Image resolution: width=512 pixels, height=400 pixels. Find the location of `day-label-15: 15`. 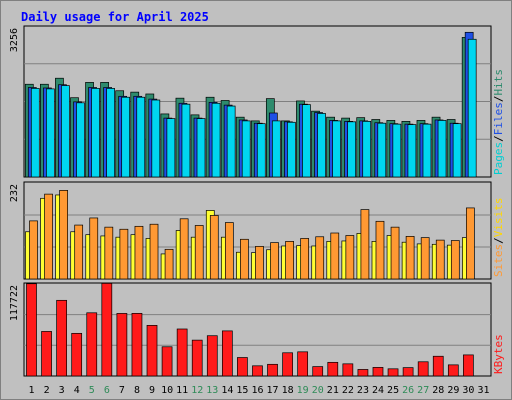

day-label-15: 15 is located at coordinates (242, 390).